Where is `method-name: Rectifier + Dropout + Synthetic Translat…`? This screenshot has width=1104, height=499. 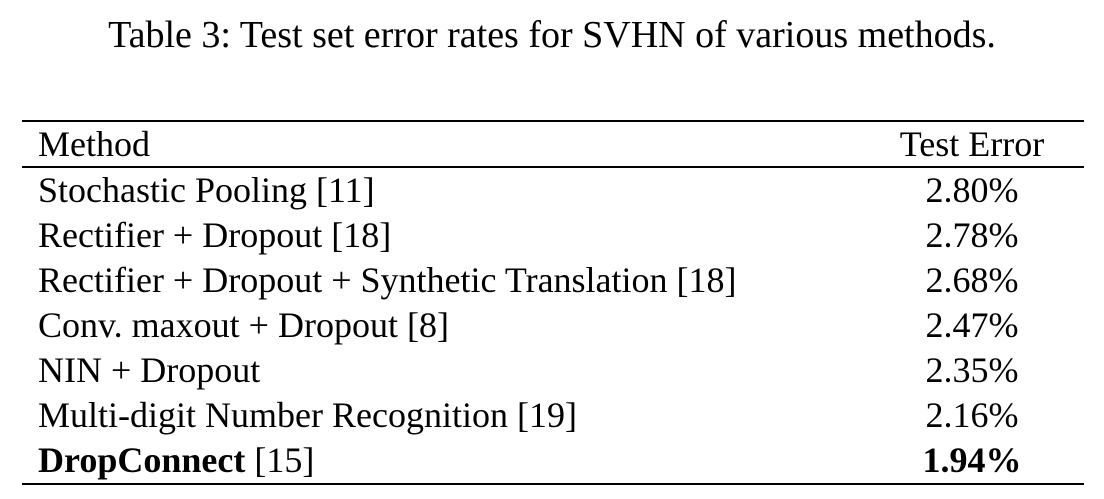
method-name: Rectifier + Dropout + Synthetic Translat… is located at coordinates (353, 280).